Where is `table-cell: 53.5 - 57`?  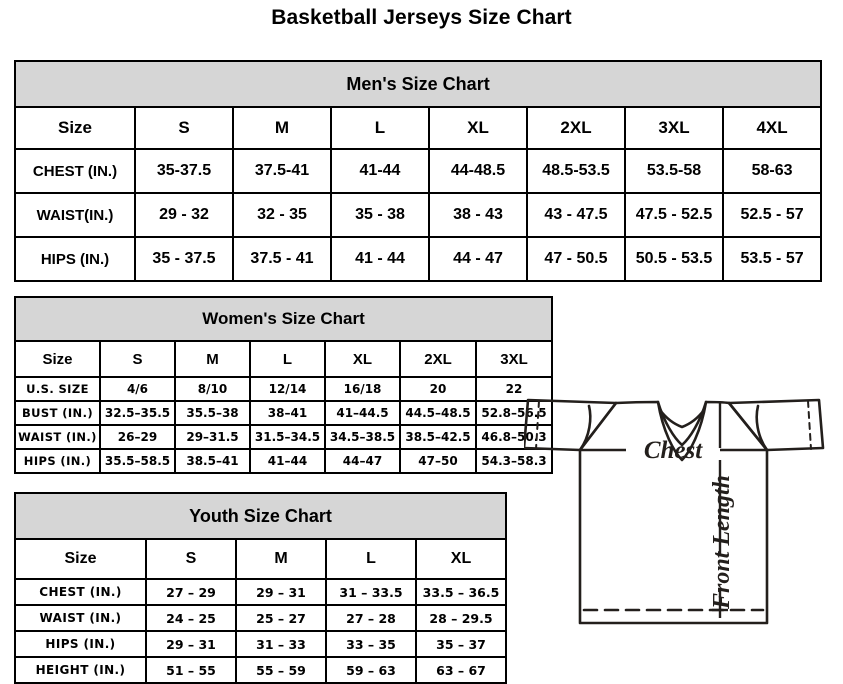
table-cell: 53.5 - 57 is located at coordinates (772, 259).